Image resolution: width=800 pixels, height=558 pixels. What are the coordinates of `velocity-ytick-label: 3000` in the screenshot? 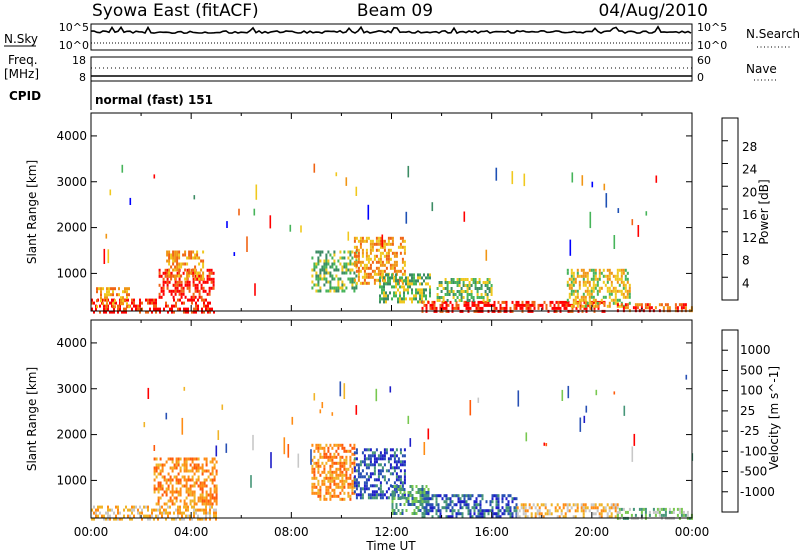 It's located at (71, 389).